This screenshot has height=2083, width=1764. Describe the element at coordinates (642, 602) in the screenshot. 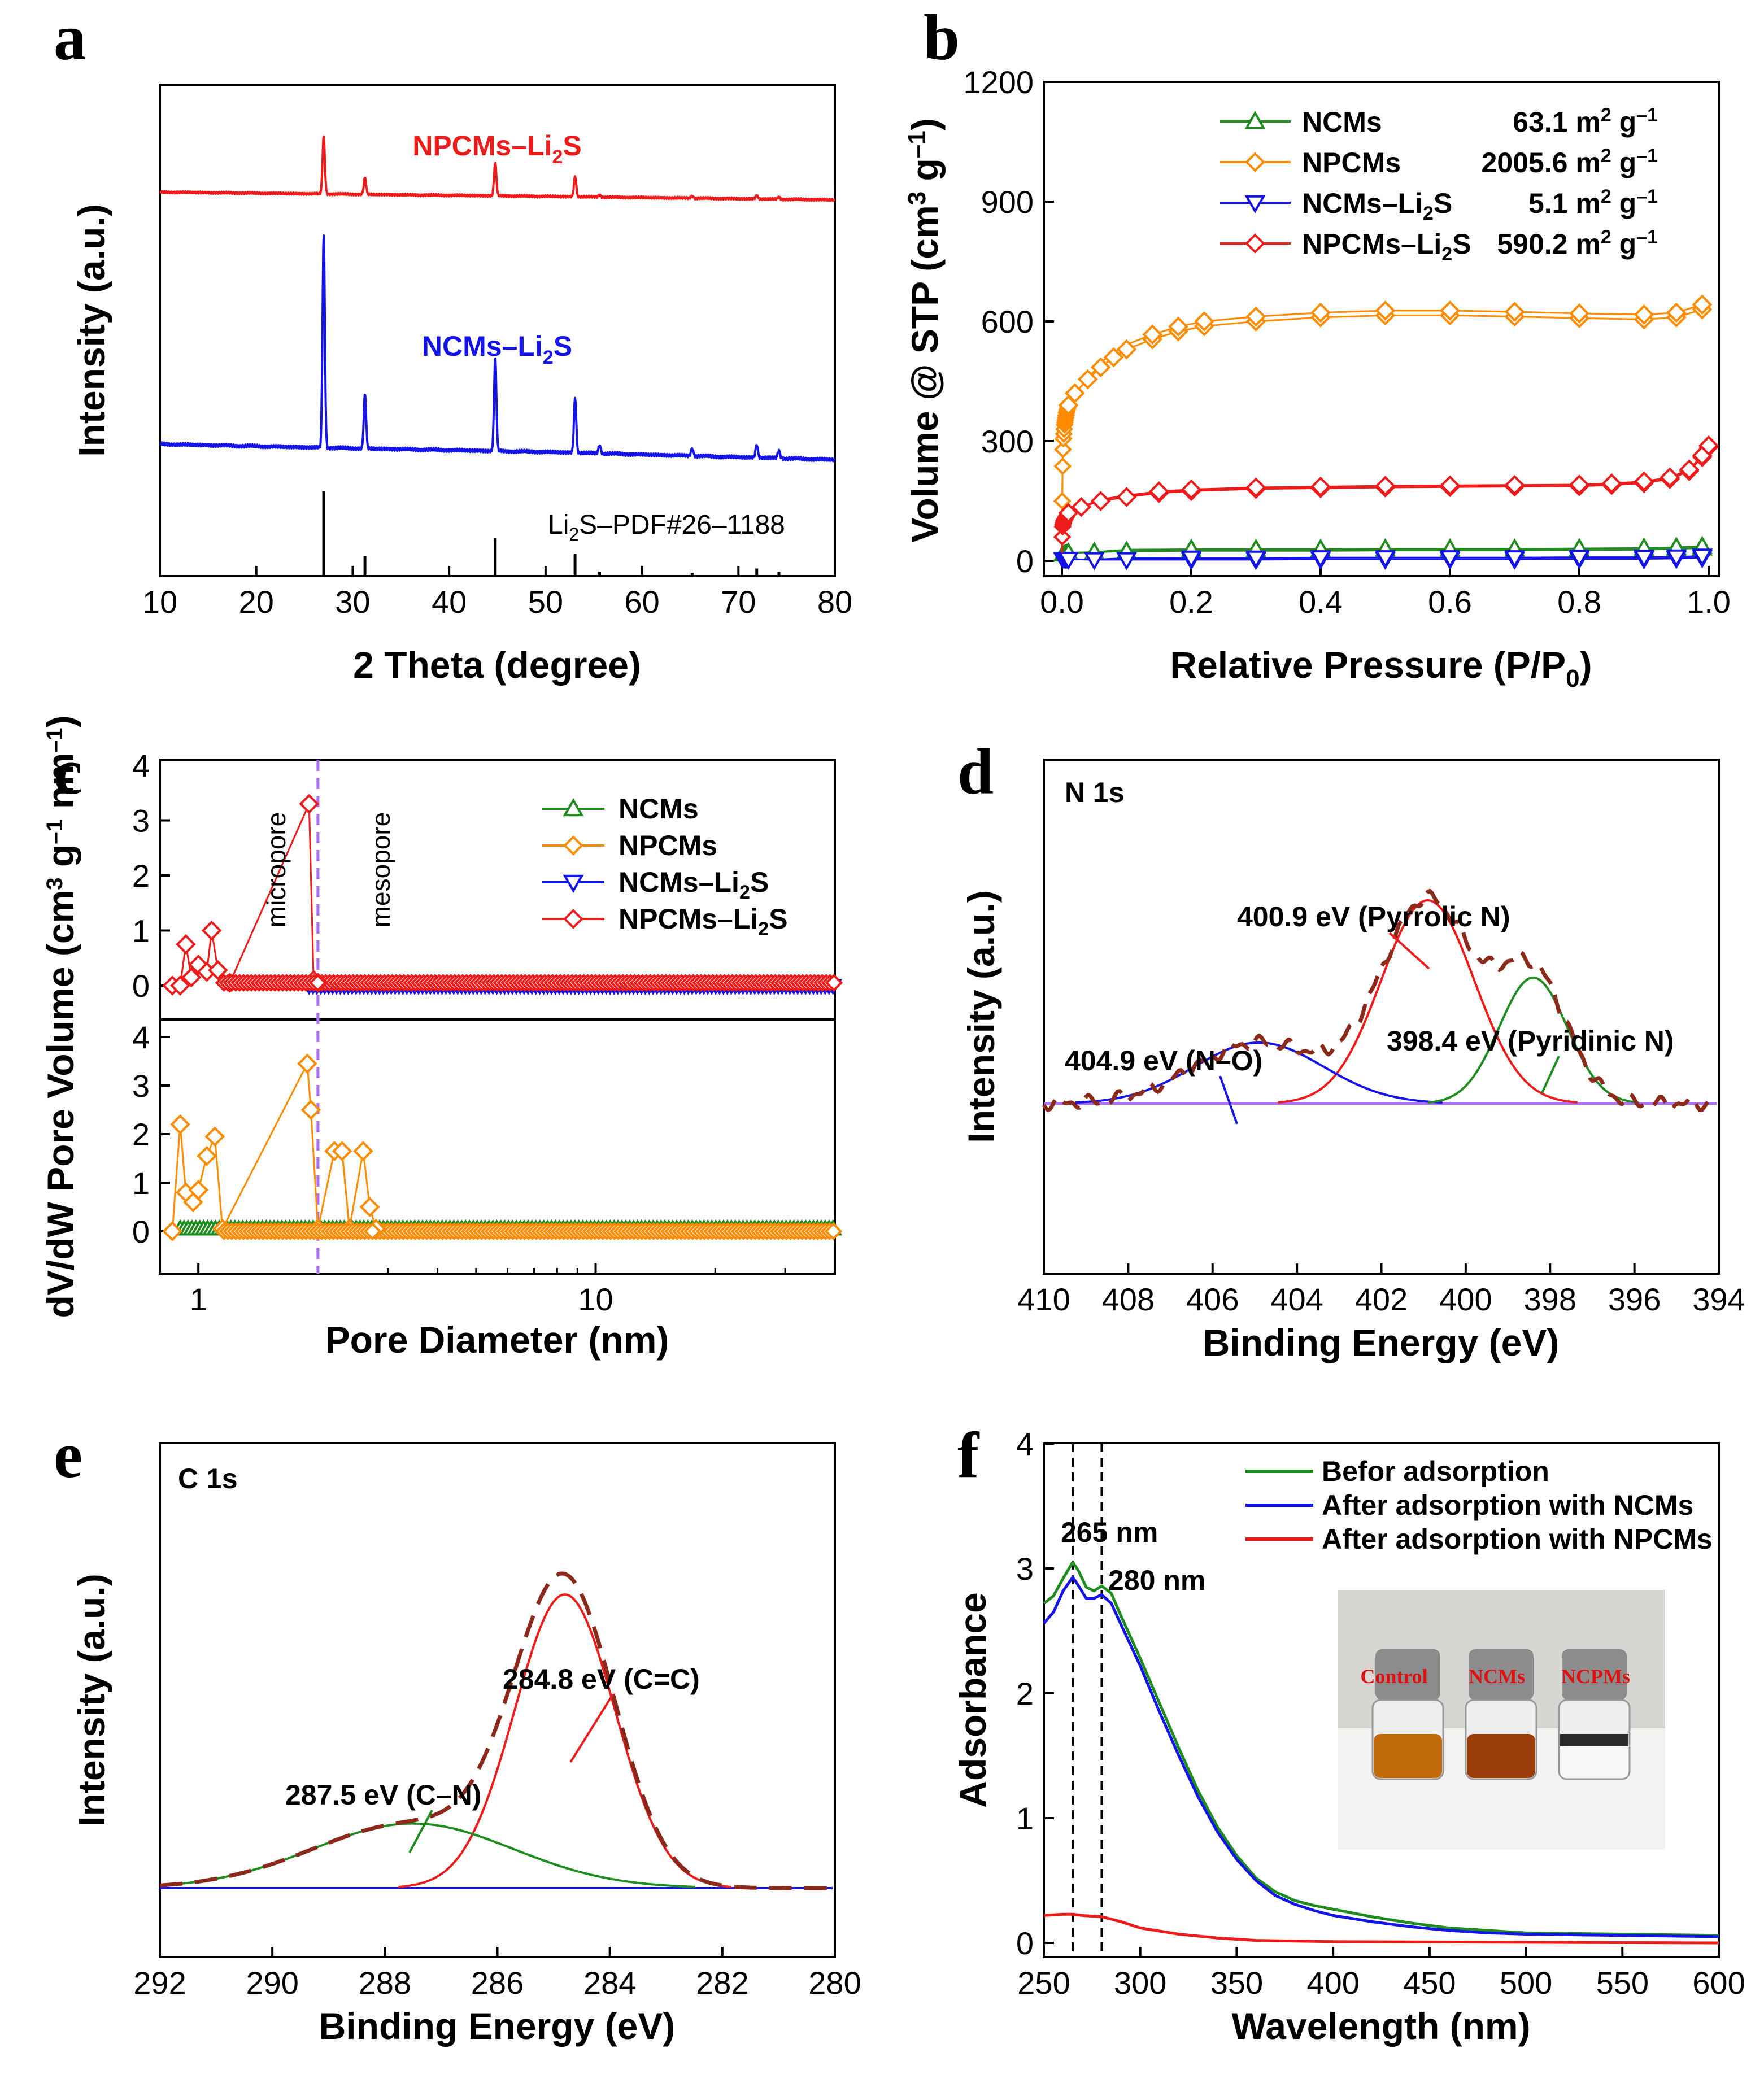

I see `x-tick-label: 60` at that location.